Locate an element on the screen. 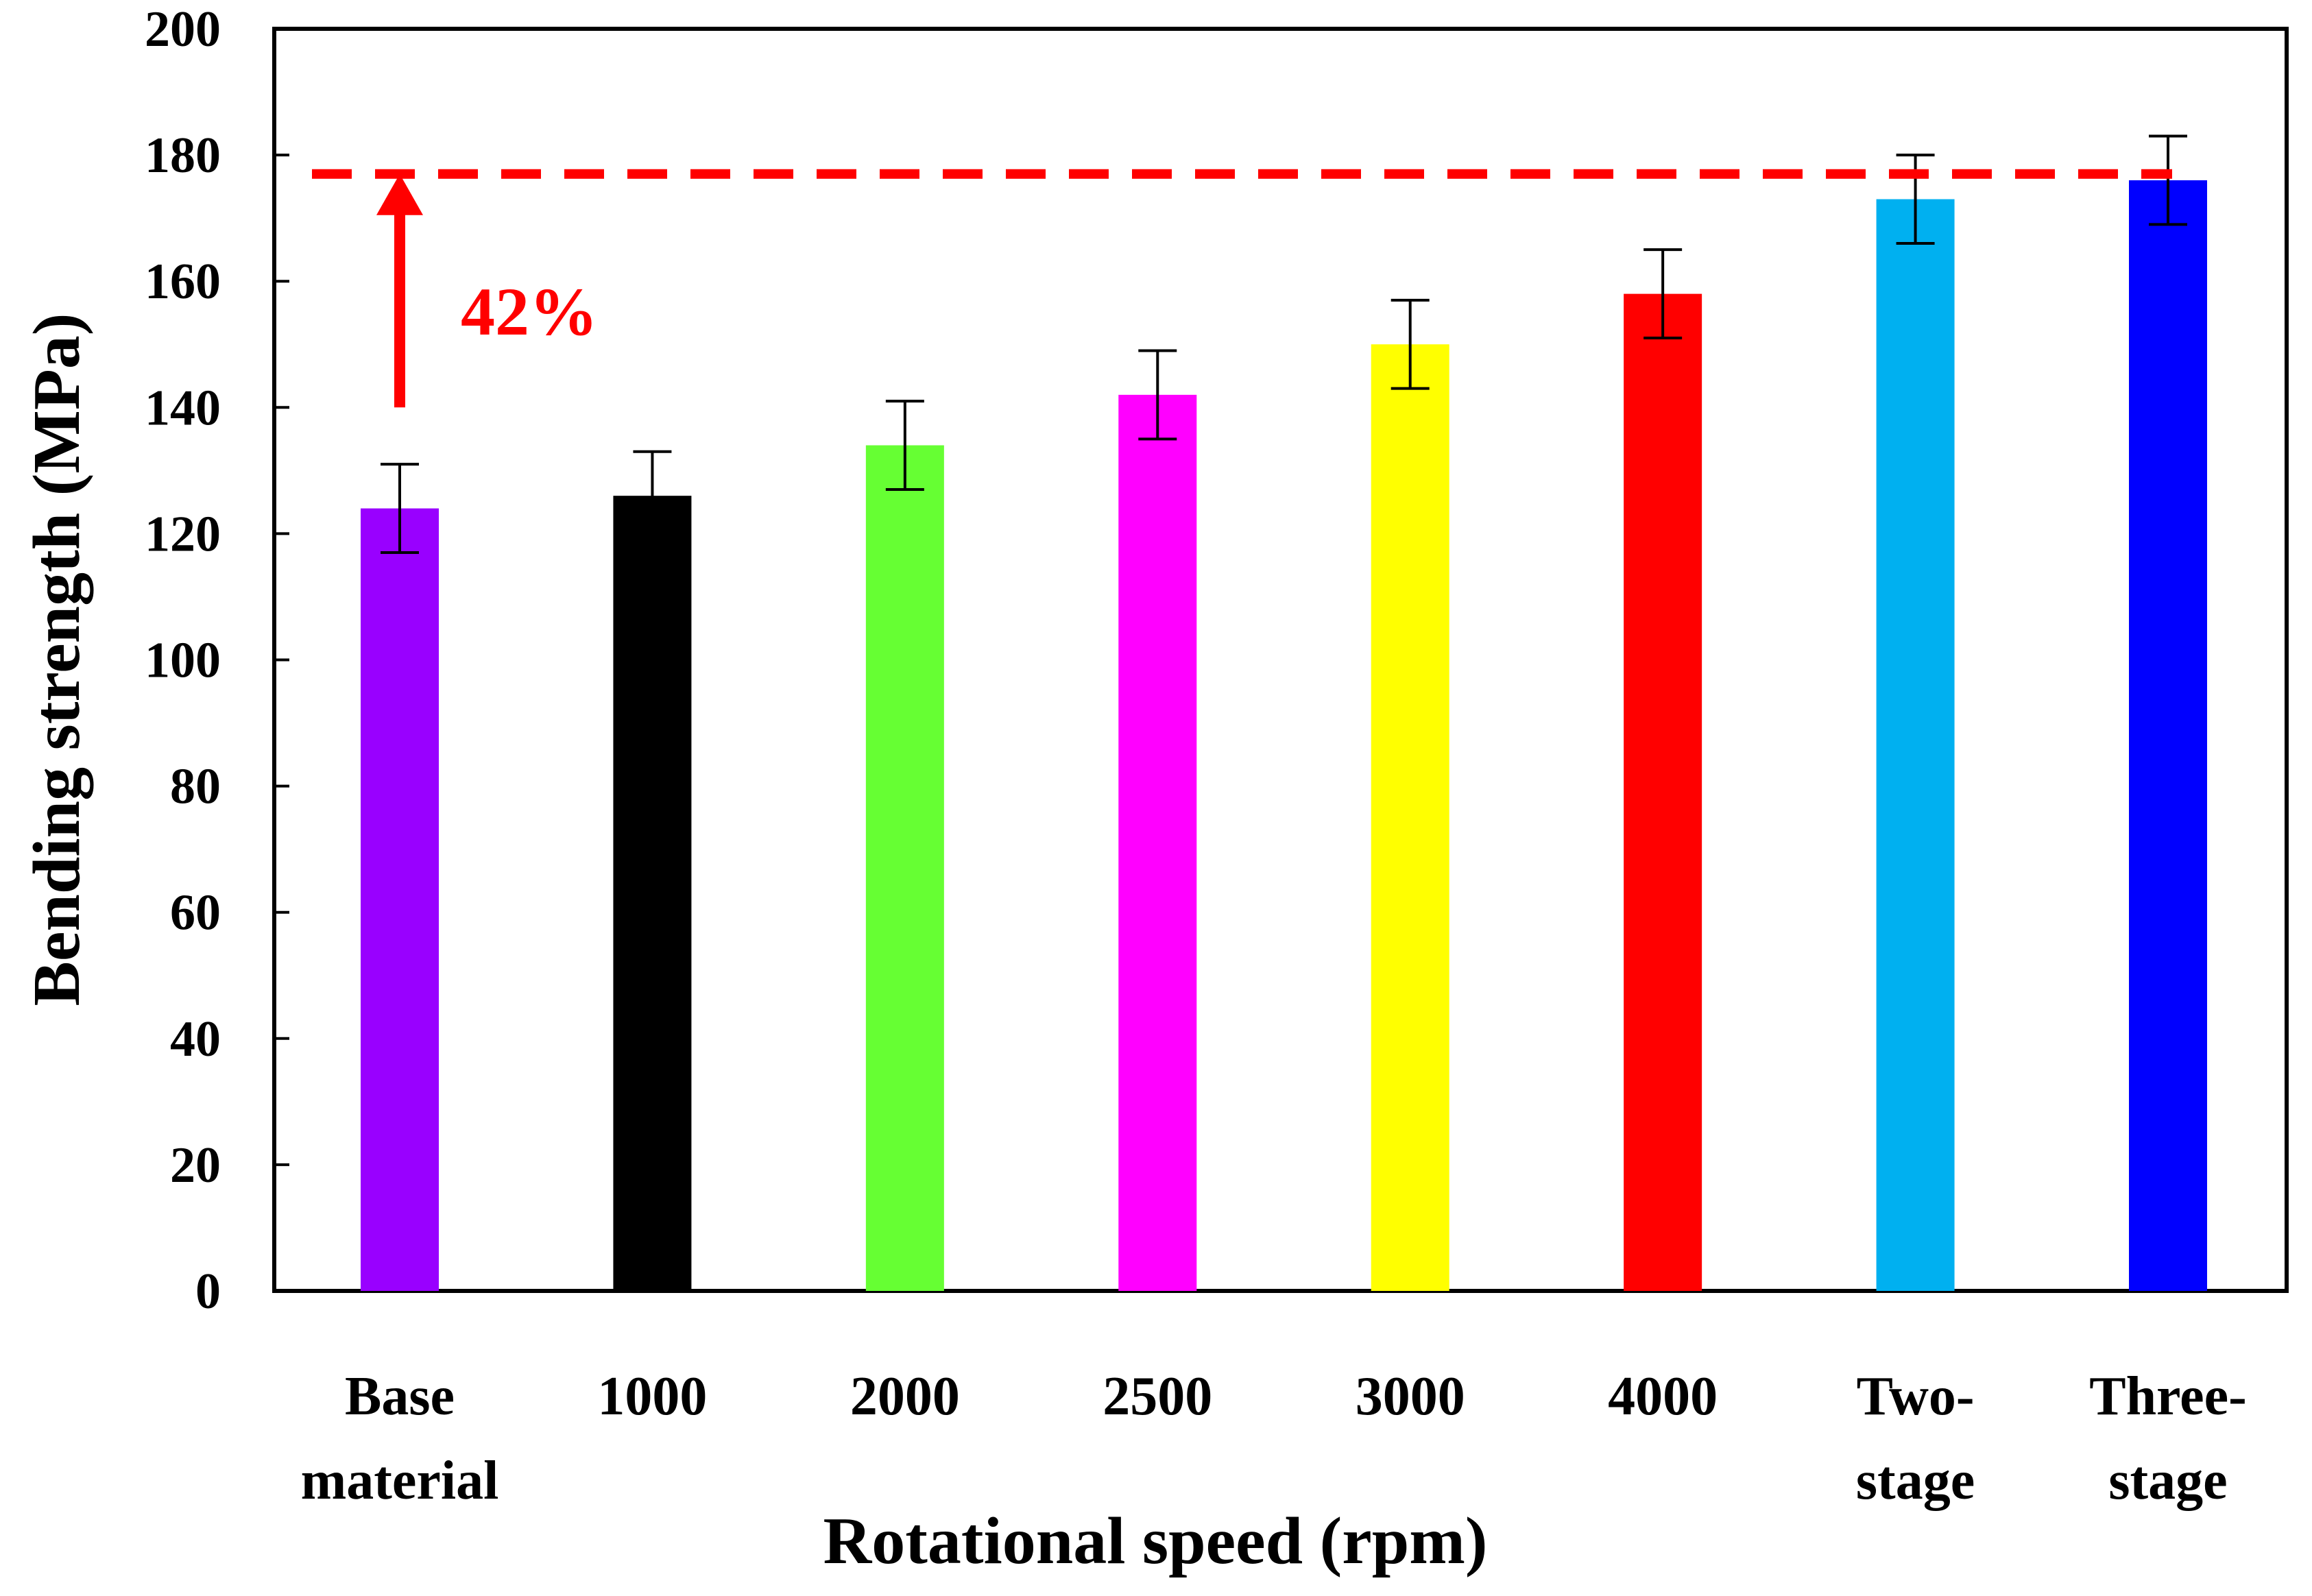 The width and height of the screenshot is (2312, 1596). y-tick-label: 120 is located at coordinates (183, 534).